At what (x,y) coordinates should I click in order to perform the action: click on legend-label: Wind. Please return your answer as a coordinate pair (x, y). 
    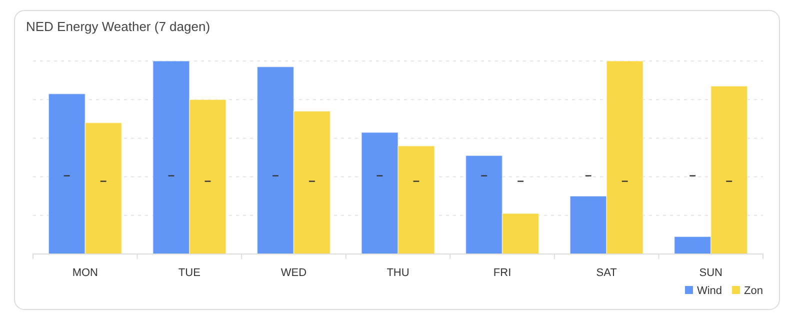
    Looking at the image, I should click on (709, 291).